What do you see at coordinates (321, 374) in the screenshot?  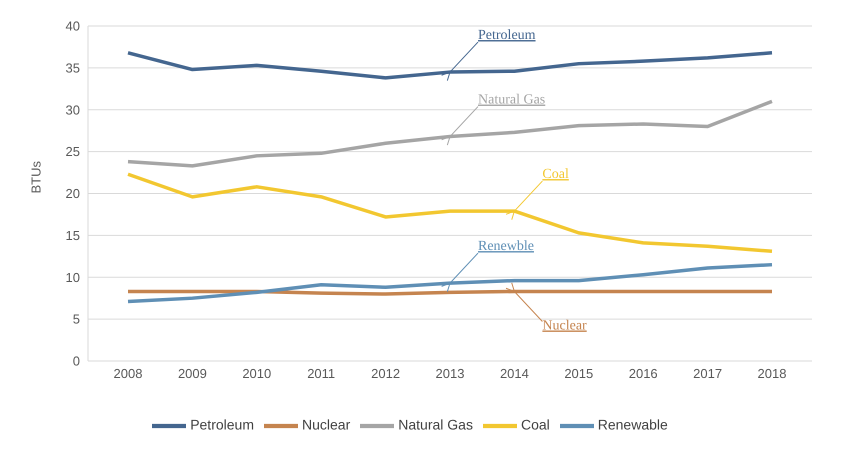 I see `x-tick-label: 2011` at bounding box center [321, 374].